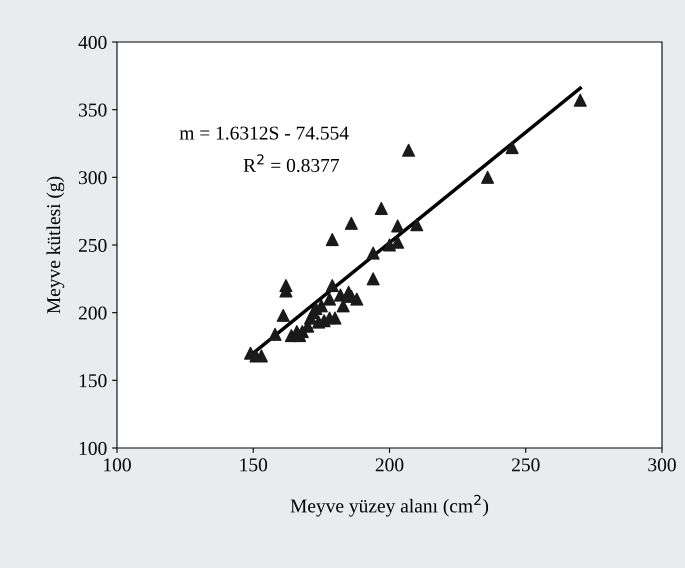  I want to click on y-tick-label: 300, so click(93, 177).